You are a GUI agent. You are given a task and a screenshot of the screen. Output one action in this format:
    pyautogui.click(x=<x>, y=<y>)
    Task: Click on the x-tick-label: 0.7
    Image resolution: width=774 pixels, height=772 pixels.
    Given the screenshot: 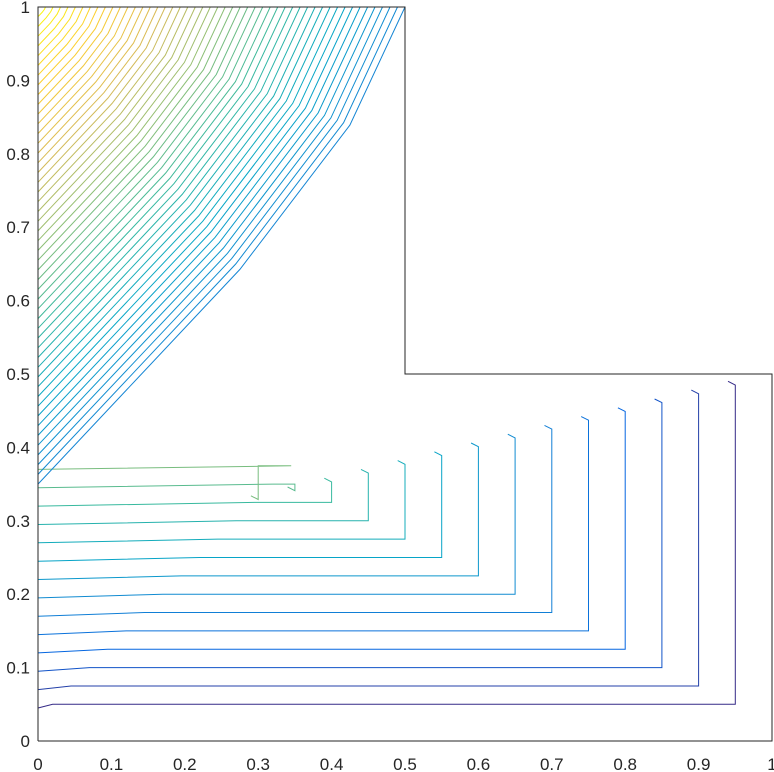 What is the action you would take?
    pyautogui.click(x=552, y=763)
    